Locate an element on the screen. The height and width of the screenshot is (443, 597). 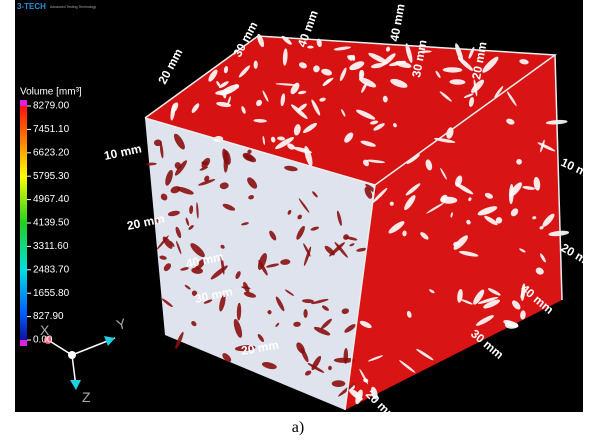
colorbar-label: 8279.00 is located at coordinates (51, 106).